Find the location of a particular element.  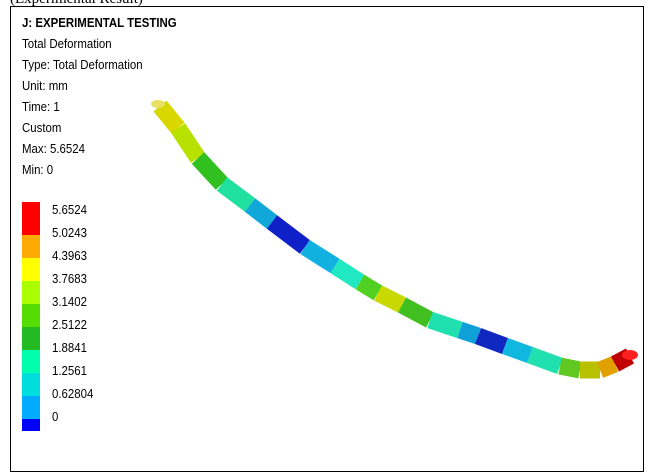

legend-label: 5.6524 is located at coordinates (69, 209).